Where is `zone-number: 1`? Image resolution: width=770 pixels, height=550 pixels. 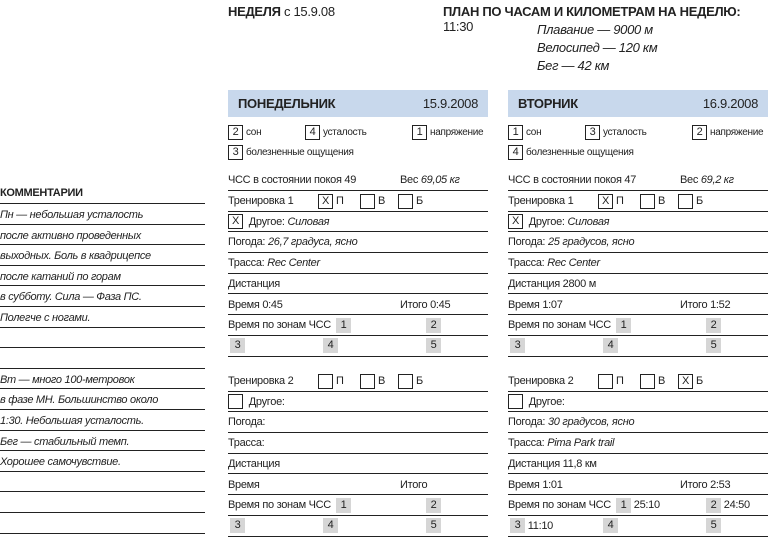
zone-number: 1 is located at coordinates (623, 325).